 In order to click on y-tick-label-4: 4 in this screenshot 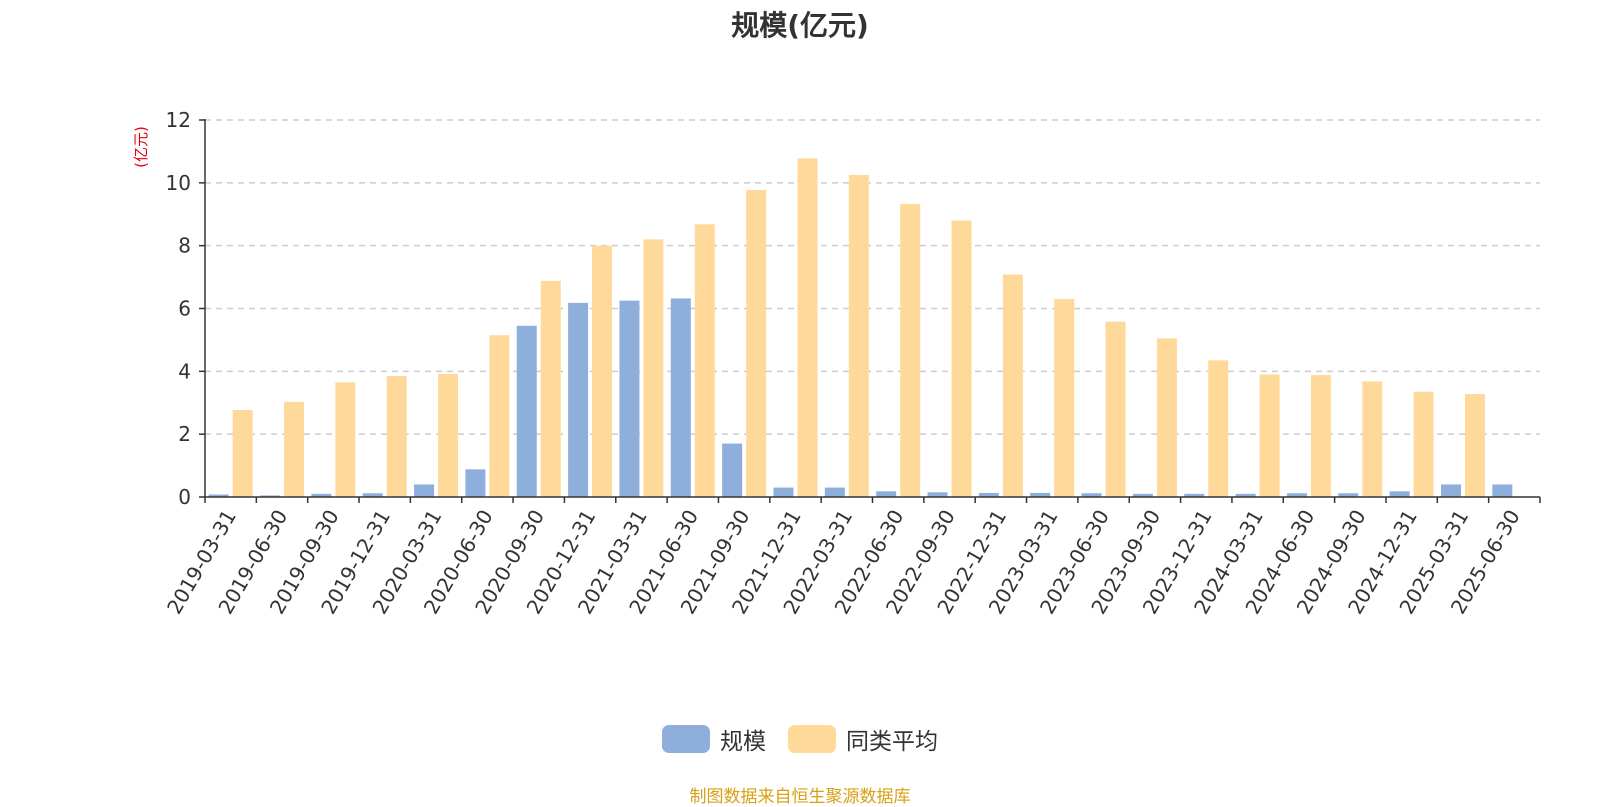, I will do `click(184, 371)`.